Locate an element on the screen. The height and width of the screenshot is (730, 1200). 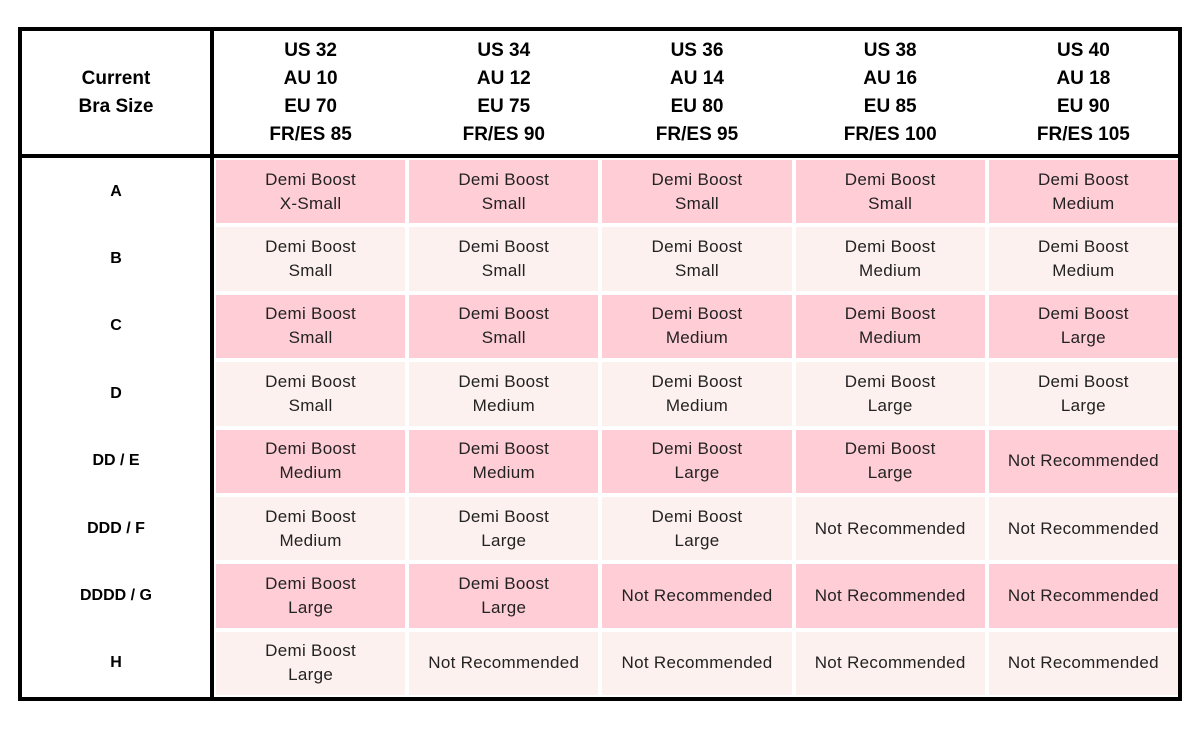
size-cell: Demi Boost X-Small is located at coordinates (311, 192).